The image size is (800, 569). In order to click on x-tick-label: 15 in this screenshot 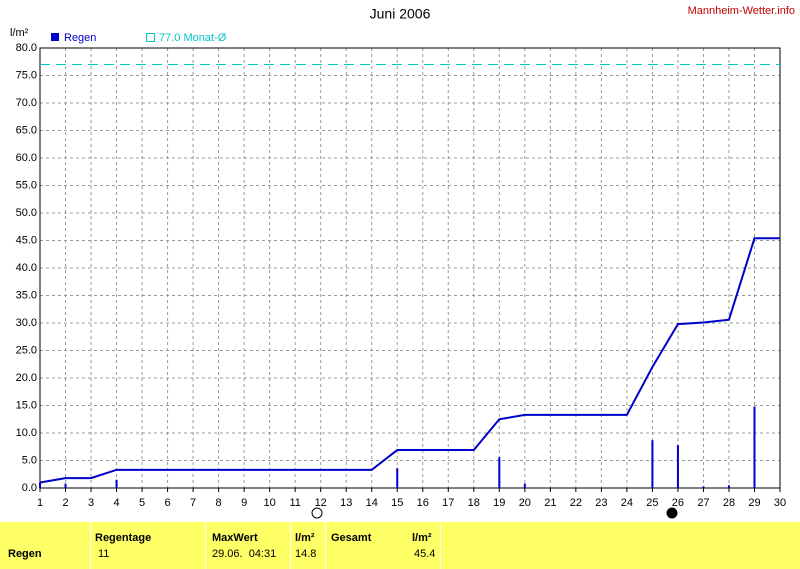, I will do `click(397, 503)`.